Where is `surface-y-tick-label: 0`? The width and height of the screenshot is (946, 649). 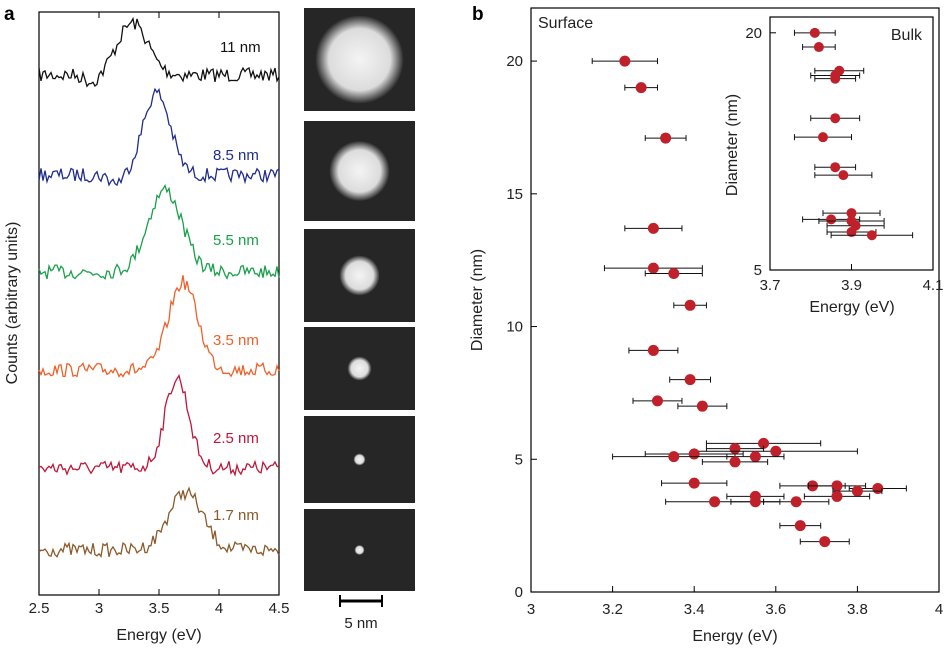 surface-y-tick-label: 0 is located at coordinates (519, 592).